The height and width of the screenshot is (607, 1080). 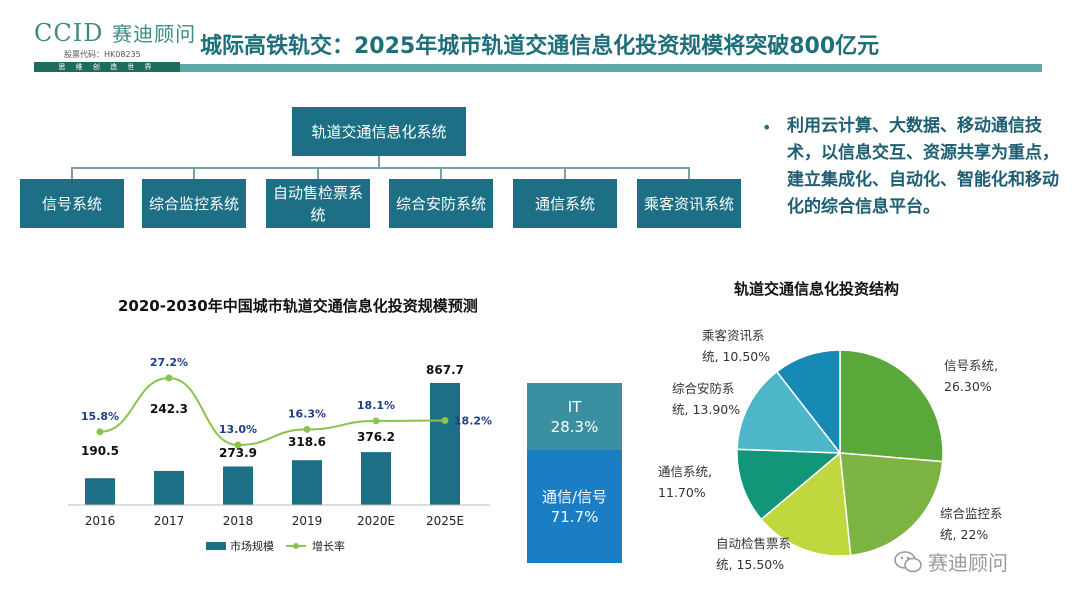 I want to click on growth-point-2017, so click(x=169, y=378).